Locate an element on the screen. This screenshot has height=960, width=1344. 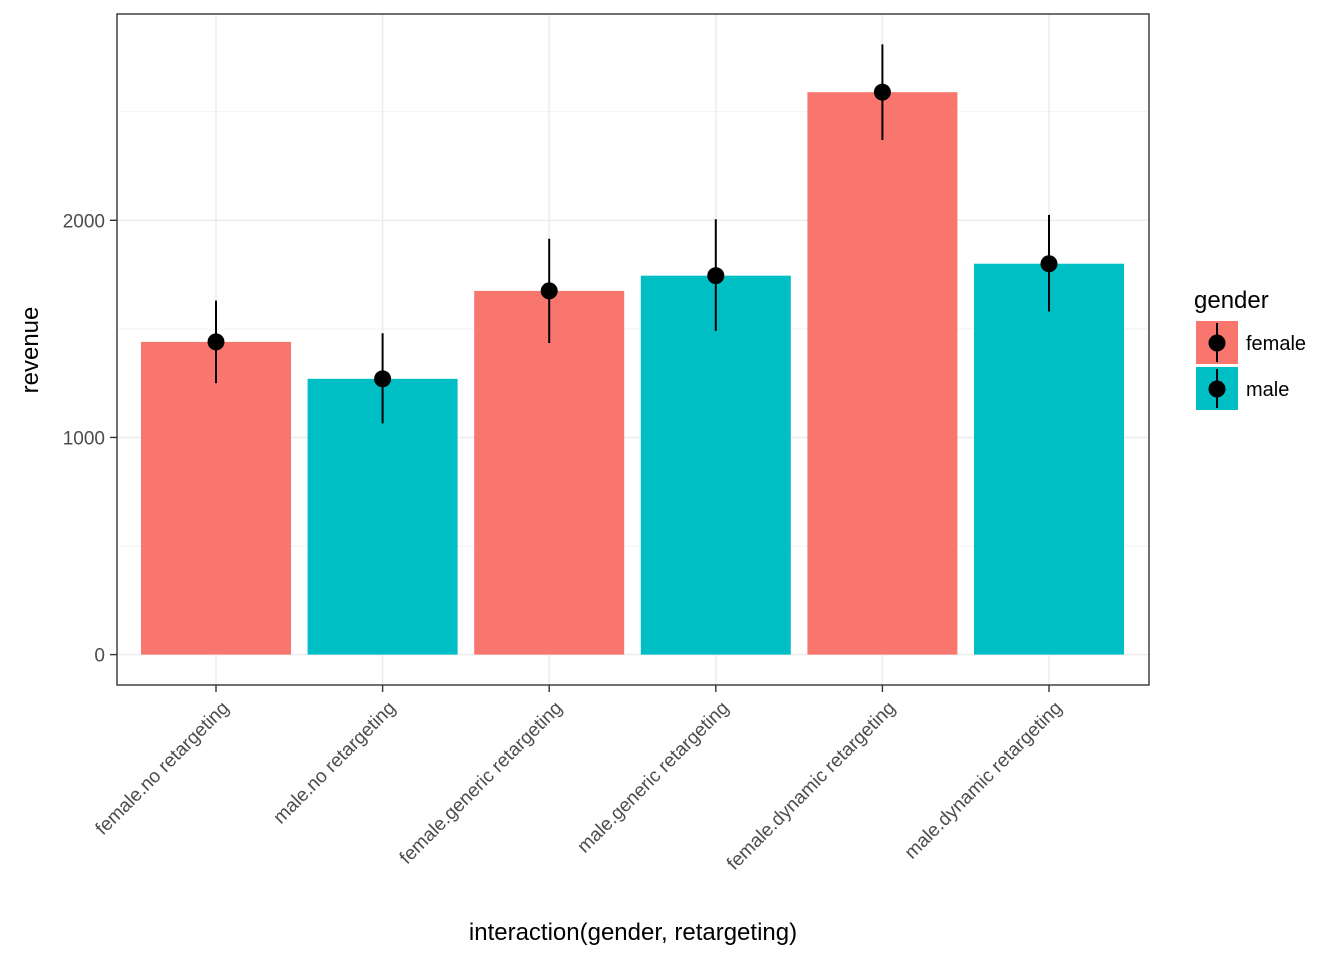
x-tick-label: male.dynamic retargeting is located at coordinates (984, 781).